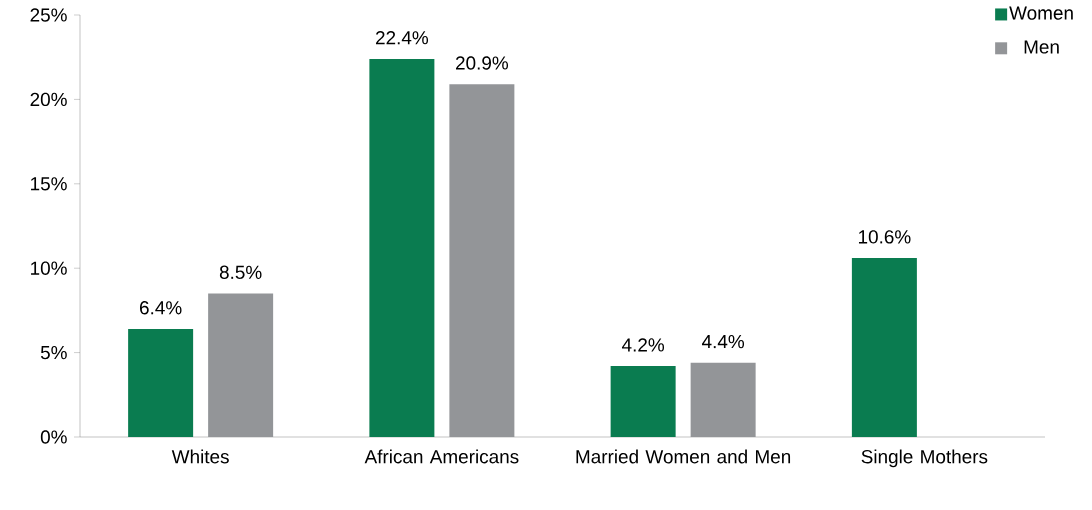 This screenshot has height=510, width=1092. What do you see at coordinates (48, 99) in the screenshot?
I see `y-tick-label: 20%` at bounding box center [48, 99].